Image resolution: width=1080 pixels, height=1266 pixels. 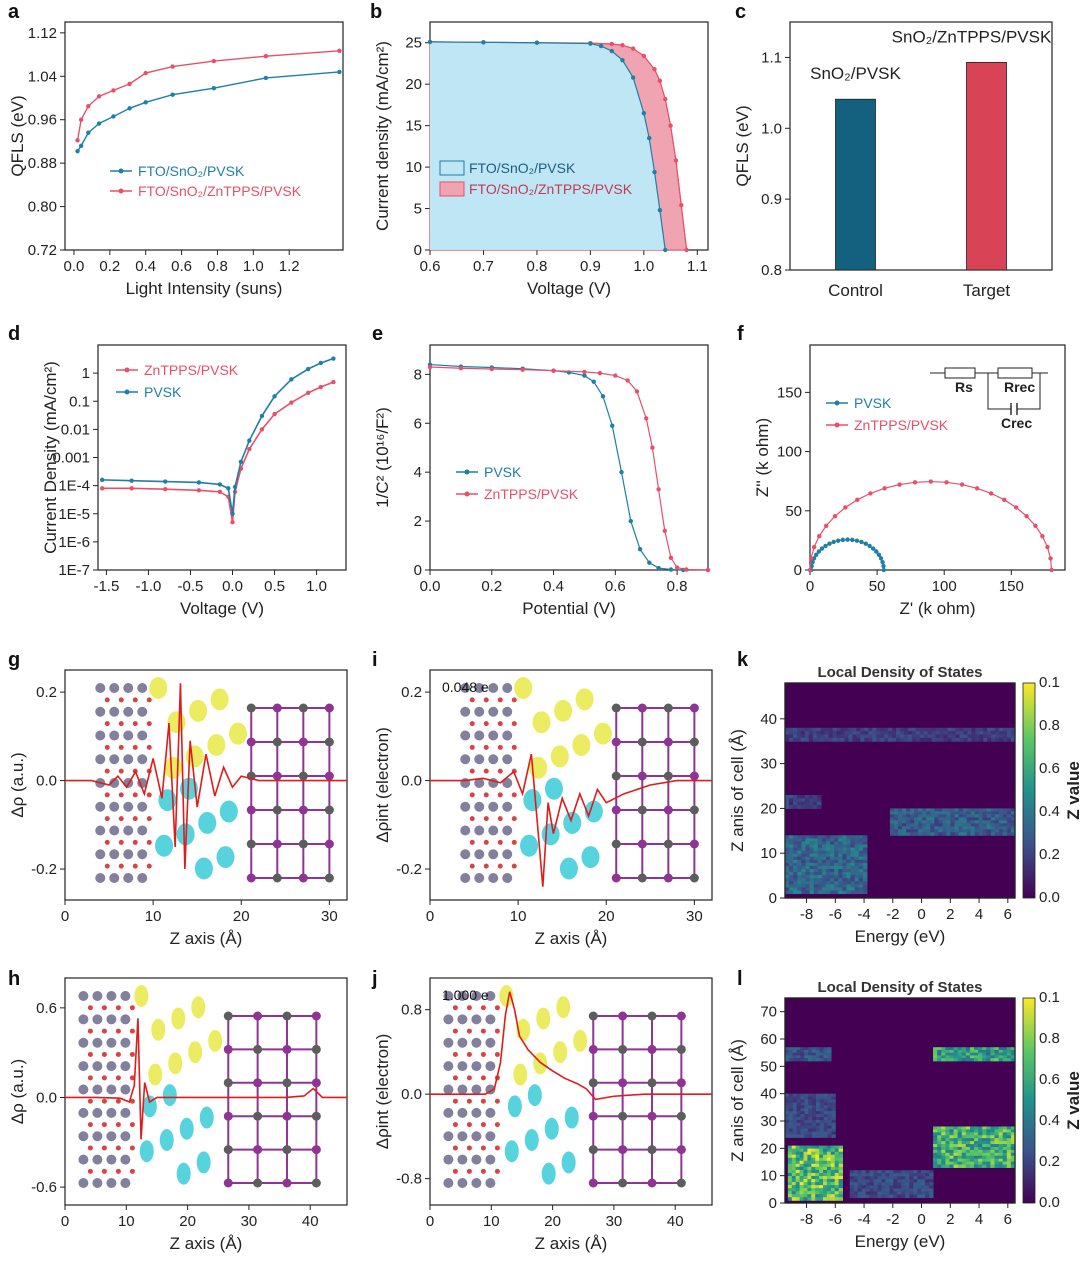 What do you see at coordinates (944, 586) in the screenshot?
I see `x-tick-label: 100` at bounding box center [944, 586].